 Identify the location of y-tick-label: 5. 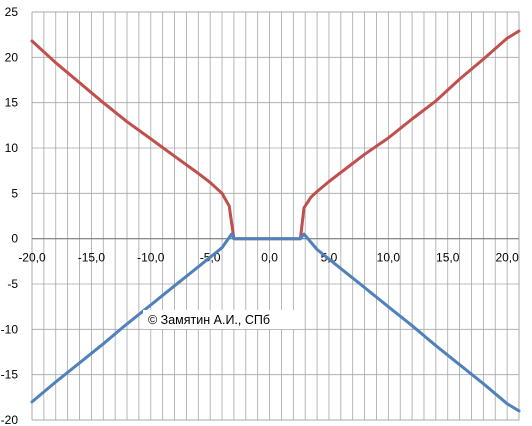
(14, 193).